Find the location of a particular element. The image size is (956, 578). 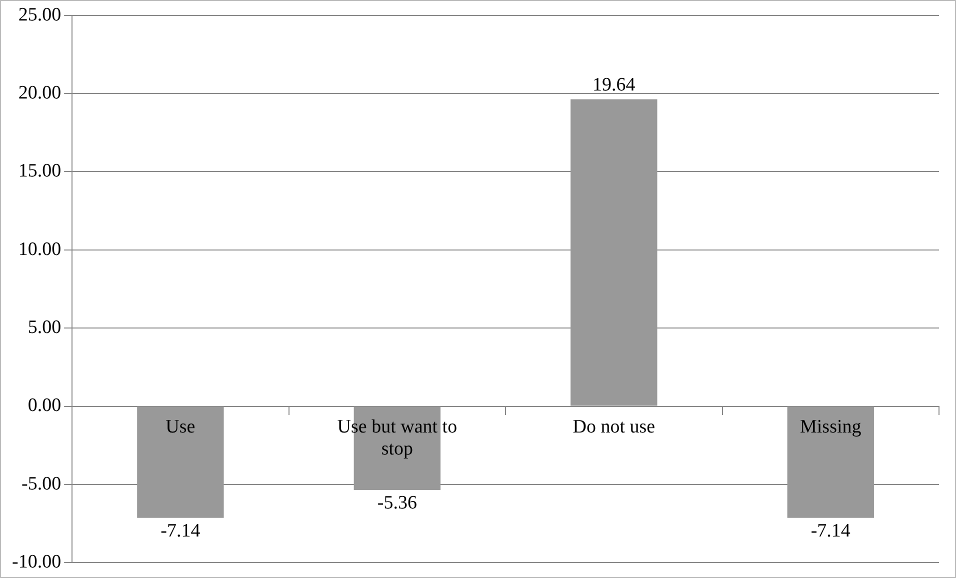

y-tick-label: -5.00 is located at coordinates (42, 483).